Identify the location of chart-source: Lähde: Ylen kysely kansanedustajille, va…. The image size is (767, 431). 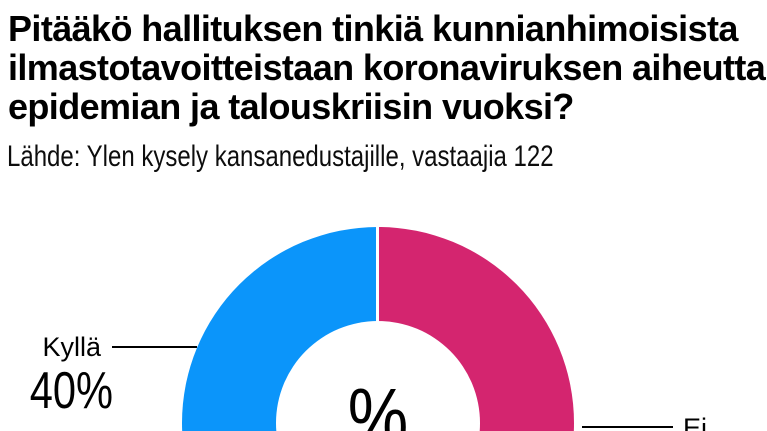
(280, 156).